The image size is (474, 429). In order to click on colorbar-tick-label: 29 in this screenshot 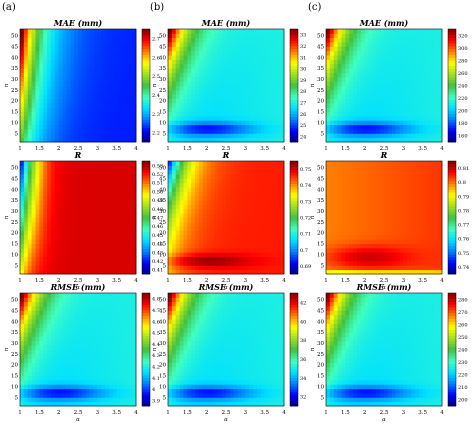, I will do `click(303, 81)`.